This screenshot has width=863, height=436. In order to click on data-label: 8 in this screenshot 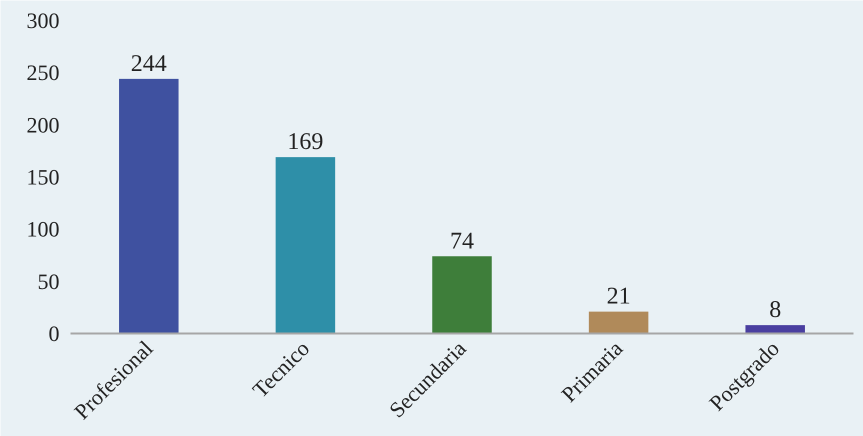, I will do `click(775, 310)`.